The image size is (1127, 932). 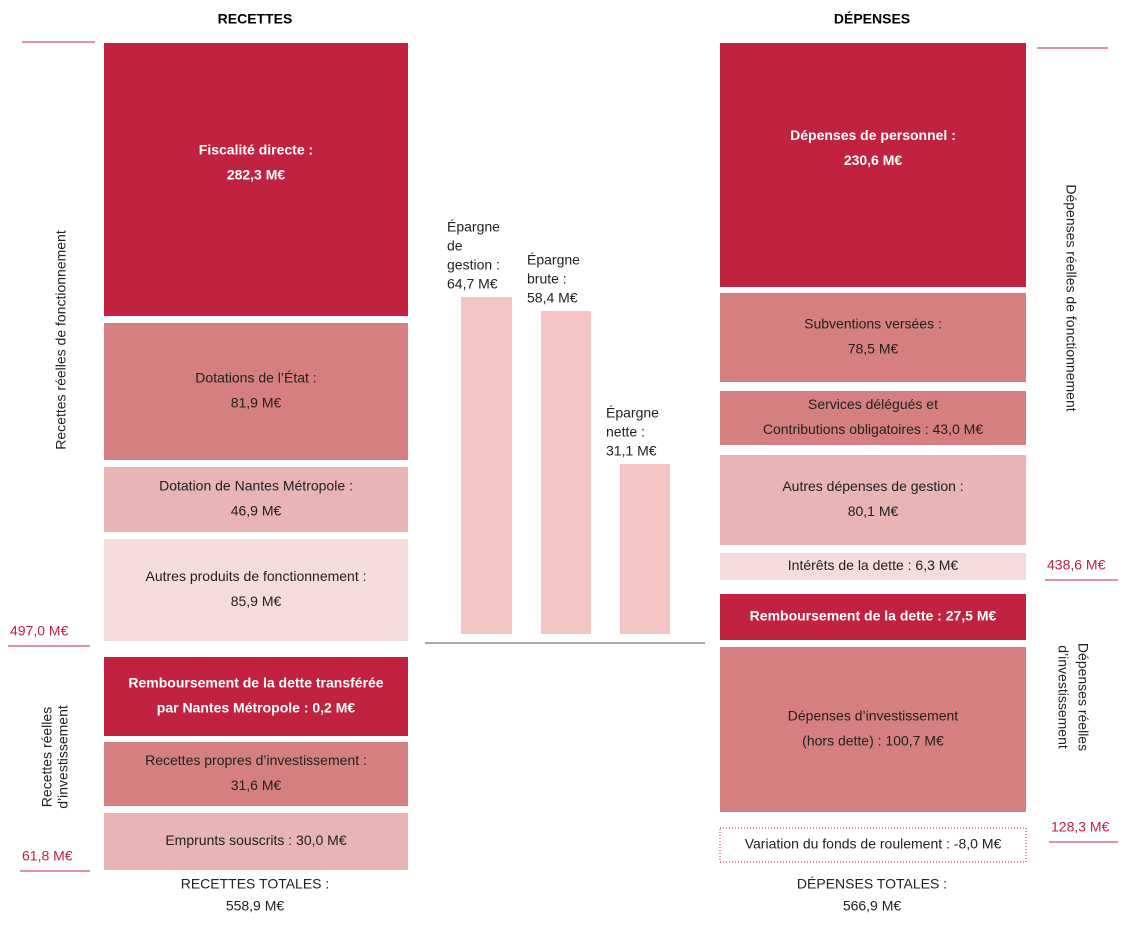 What do you see at coordinates (552, 298) in the screenshot?
I see `epargne-label: 58,4 M€` at bounding box center [552, 298].